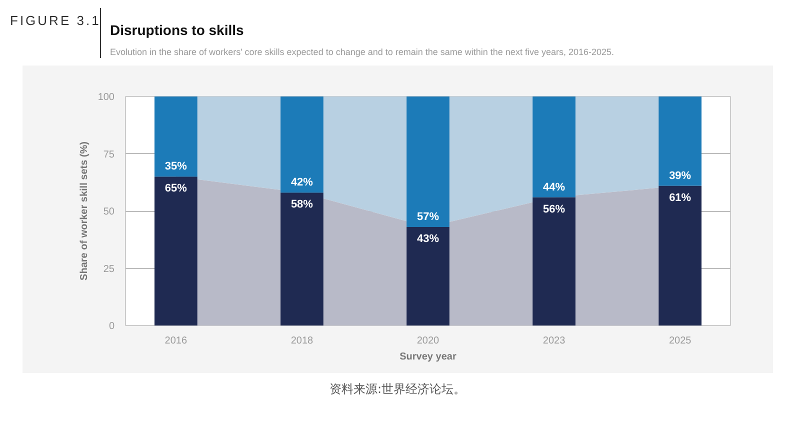 This screenshot has height=427, width=795. Describe the element at coordinates (176, 188) in the screenshot. I see `data-label: 65%` at that location.